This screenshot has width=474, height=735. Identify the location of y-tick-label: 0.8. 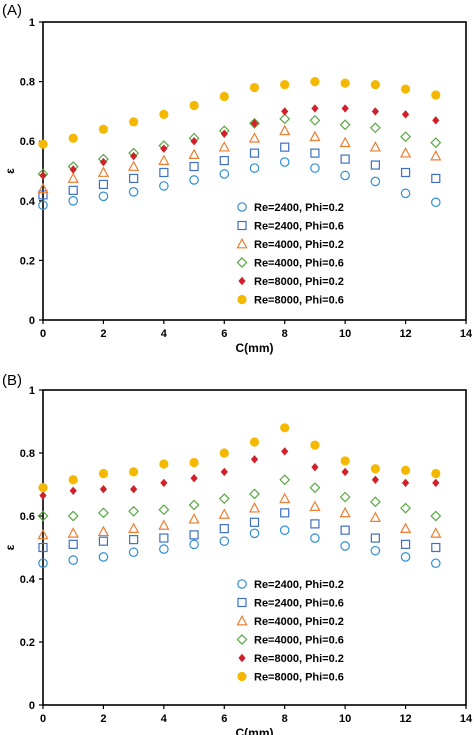
(27, 454).